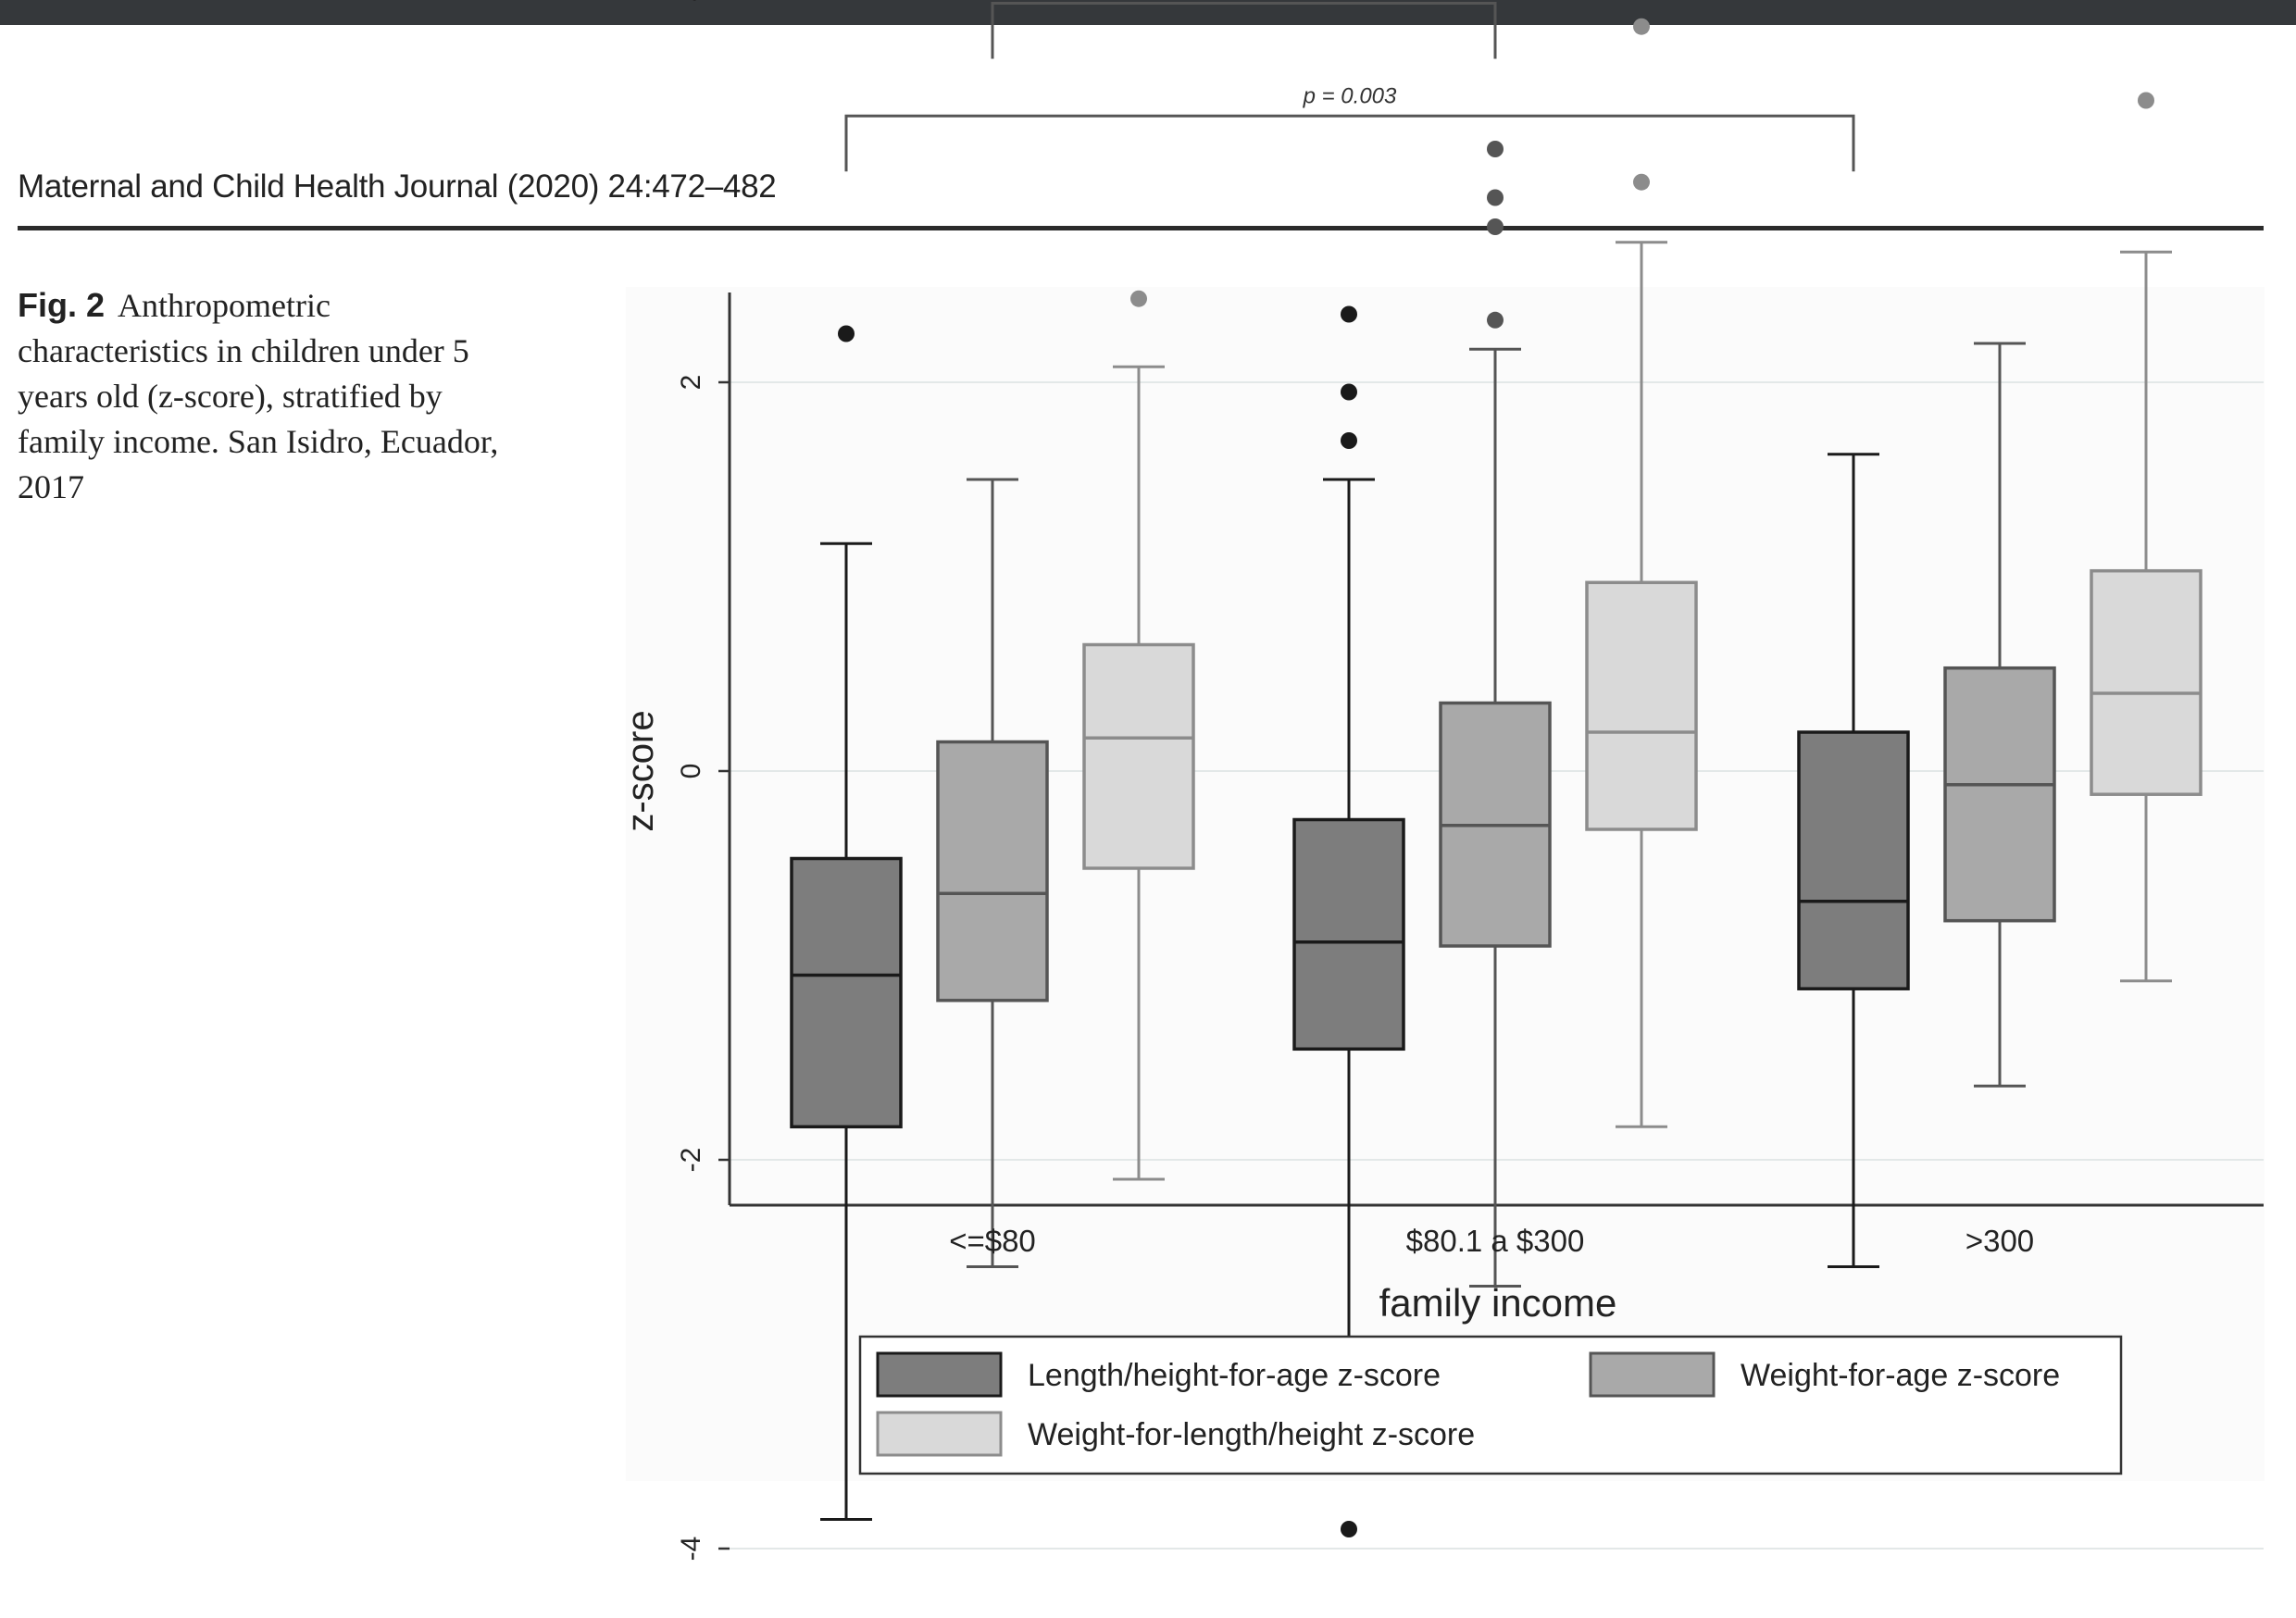 Image resolution: width=2296 pixels, height=1618 pixels. Describe the element at coordinates (1999, 1241) in the screenshot. I see `x-tick-label: >300` at that location.